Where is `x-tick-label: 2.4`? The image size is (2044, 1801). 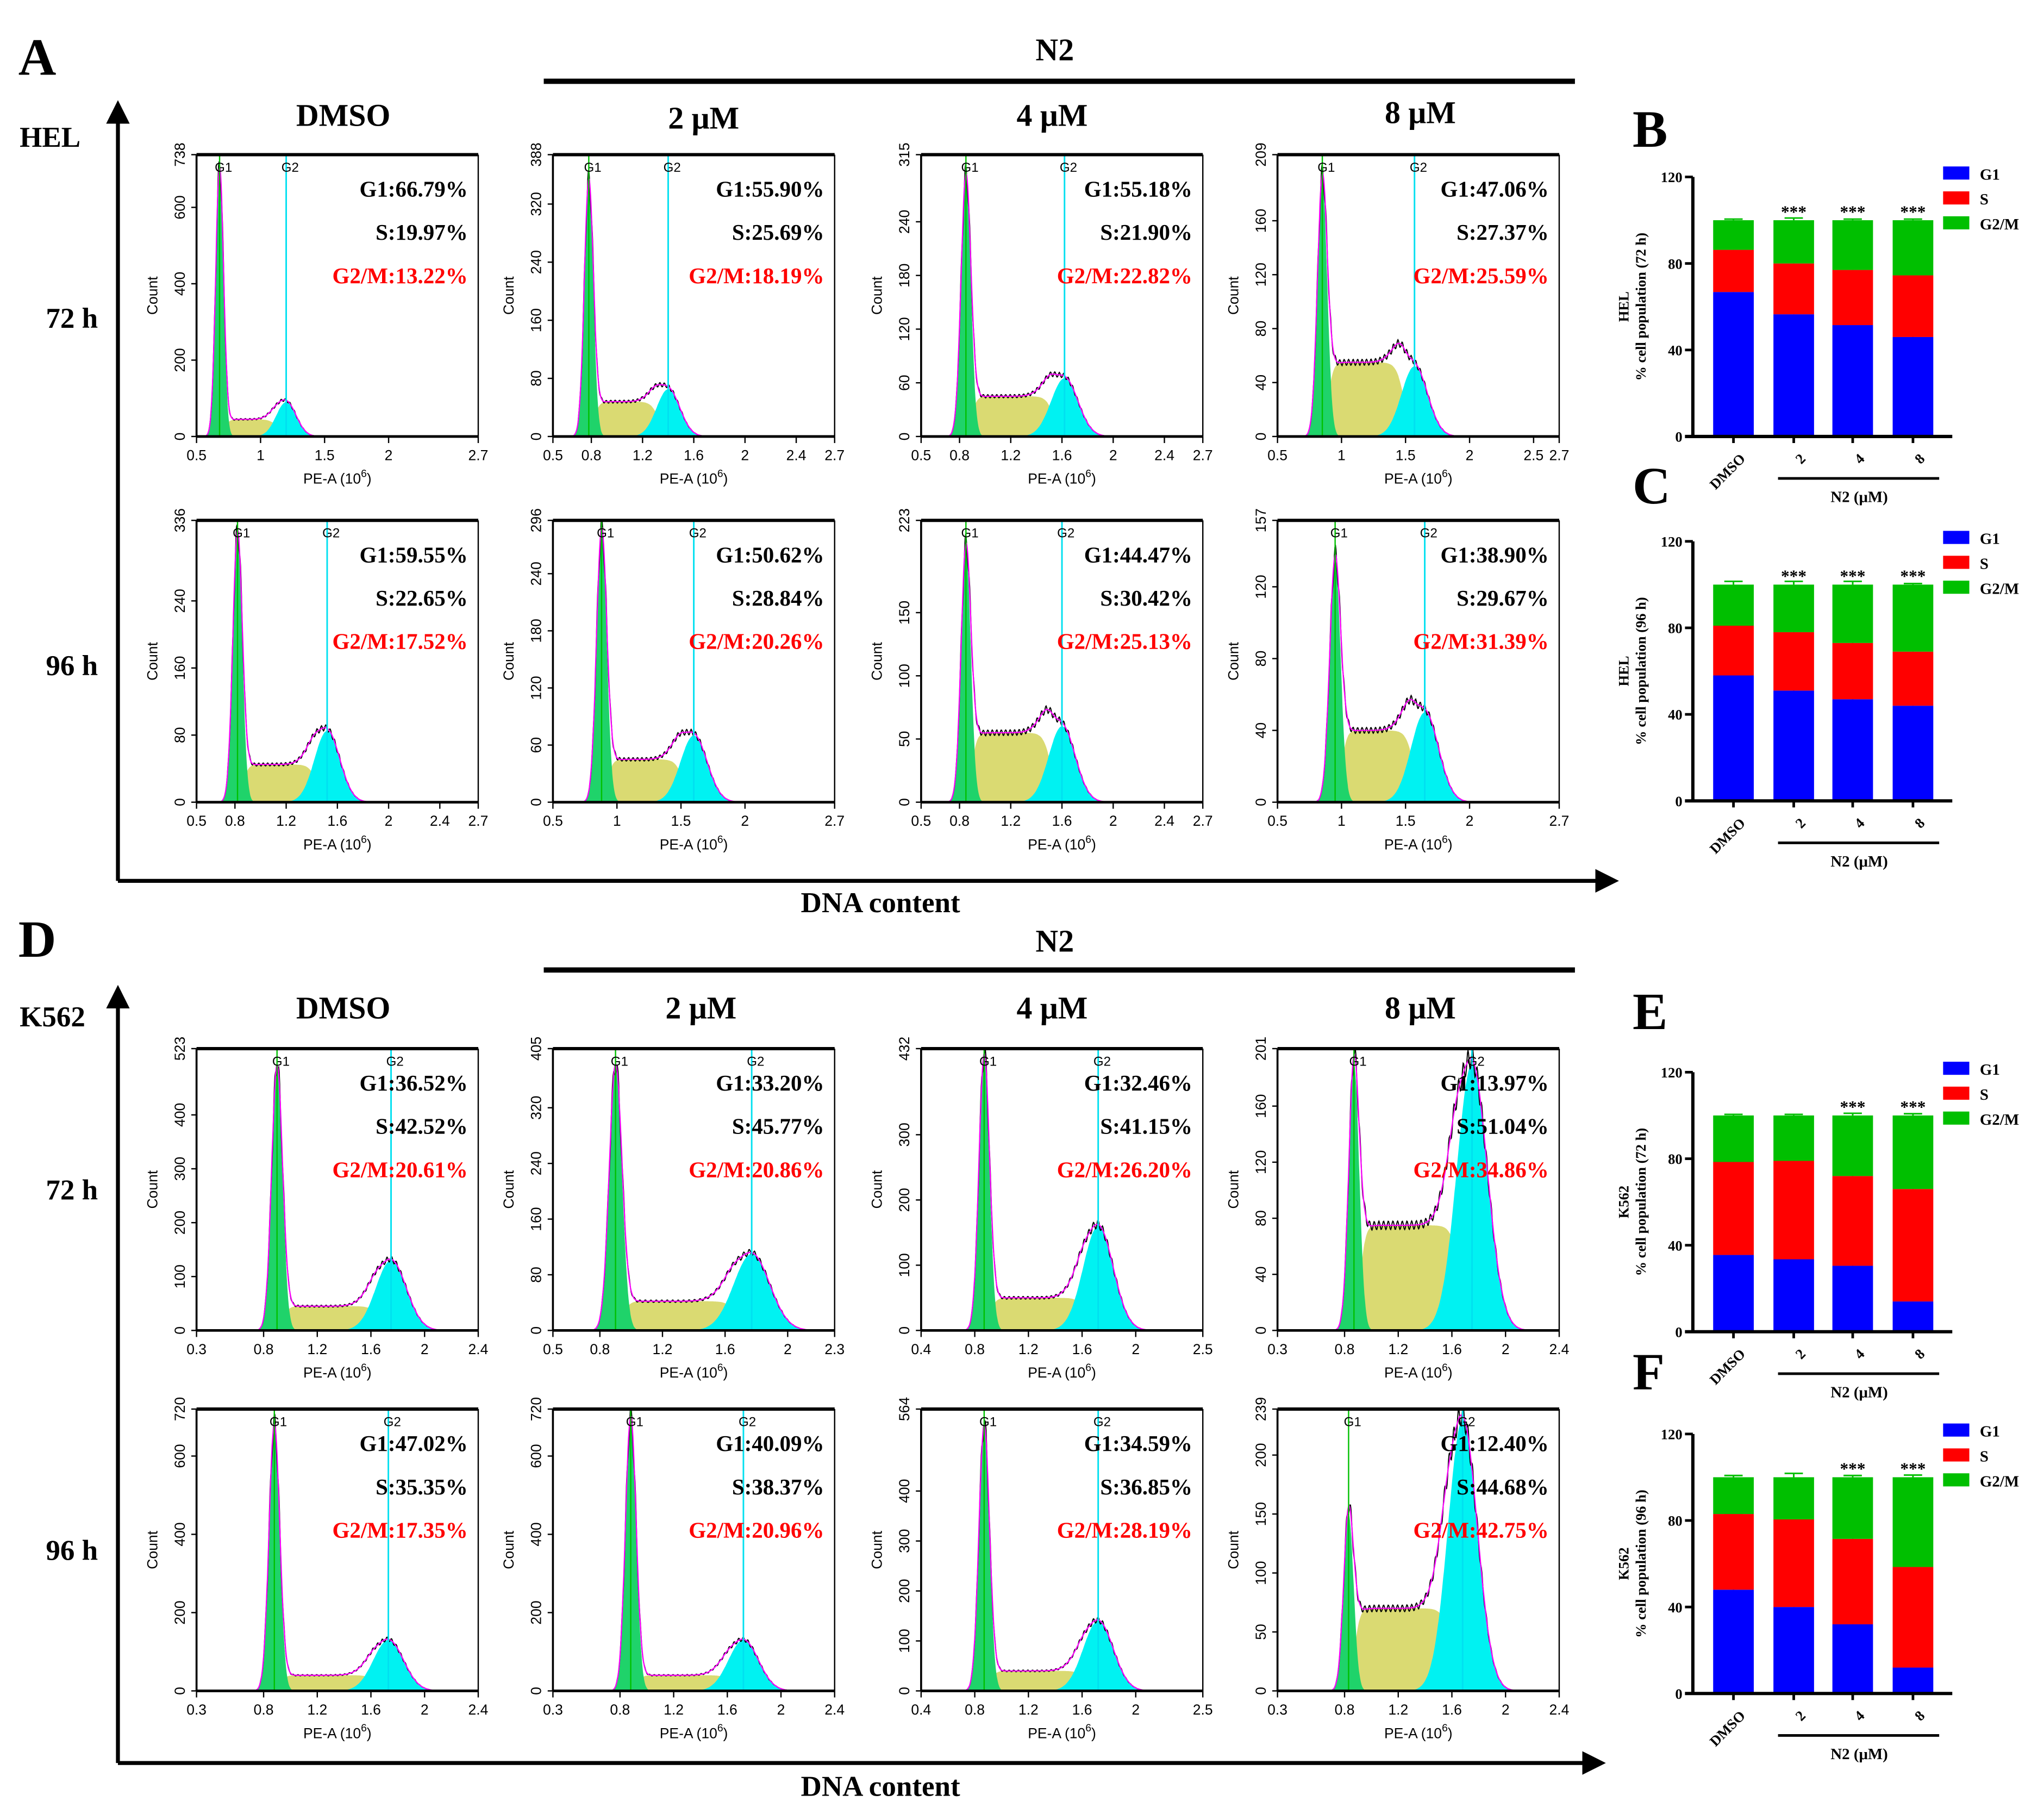 x-tick-label: 2.4 is located at coordinates (834, 1710).